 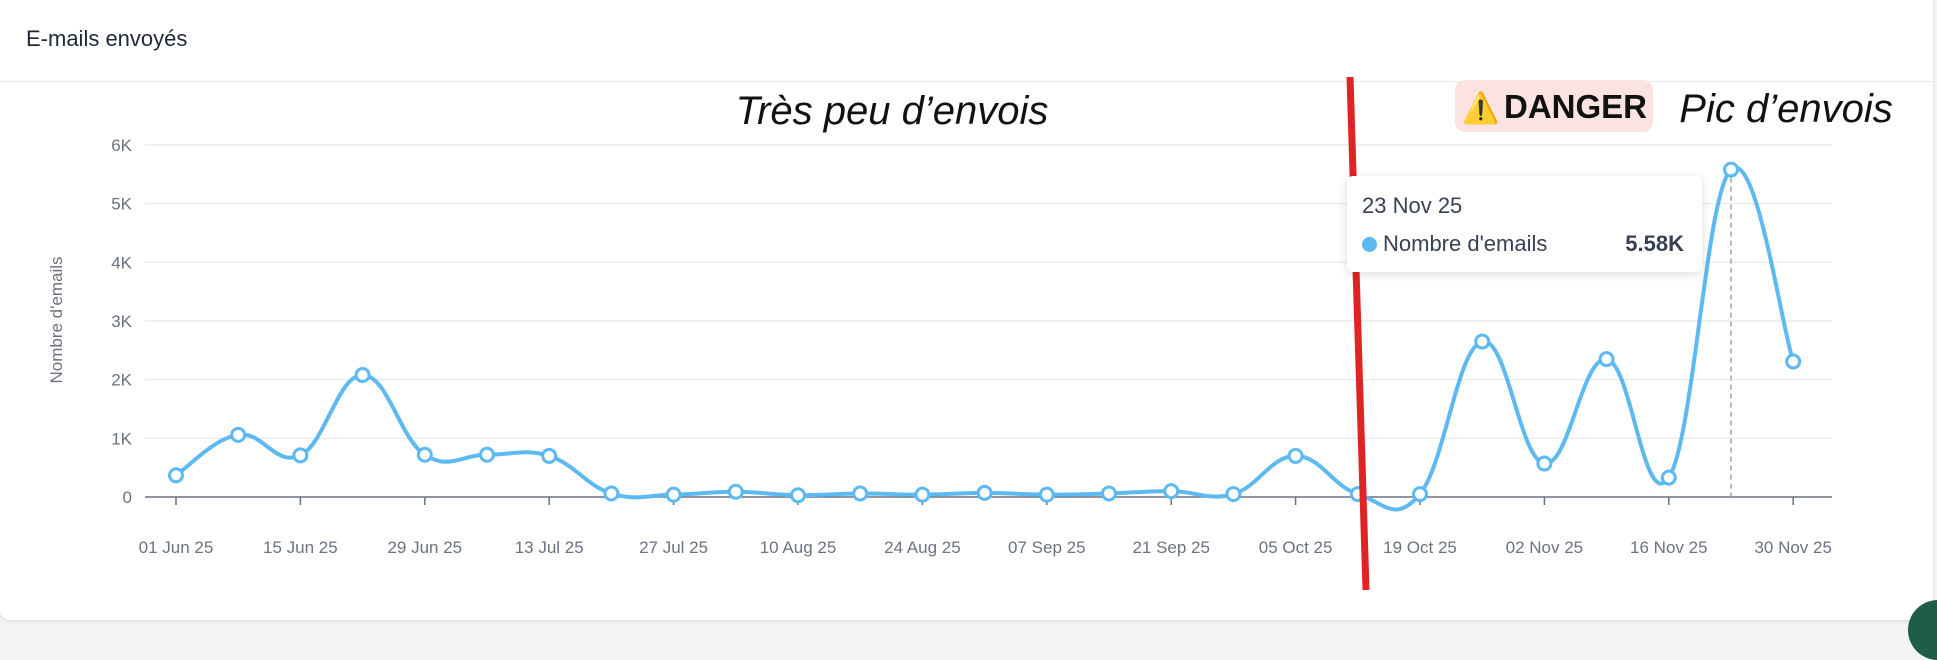 I want to click on warning-icon: ⚠️, so click(x=1480, y=107).